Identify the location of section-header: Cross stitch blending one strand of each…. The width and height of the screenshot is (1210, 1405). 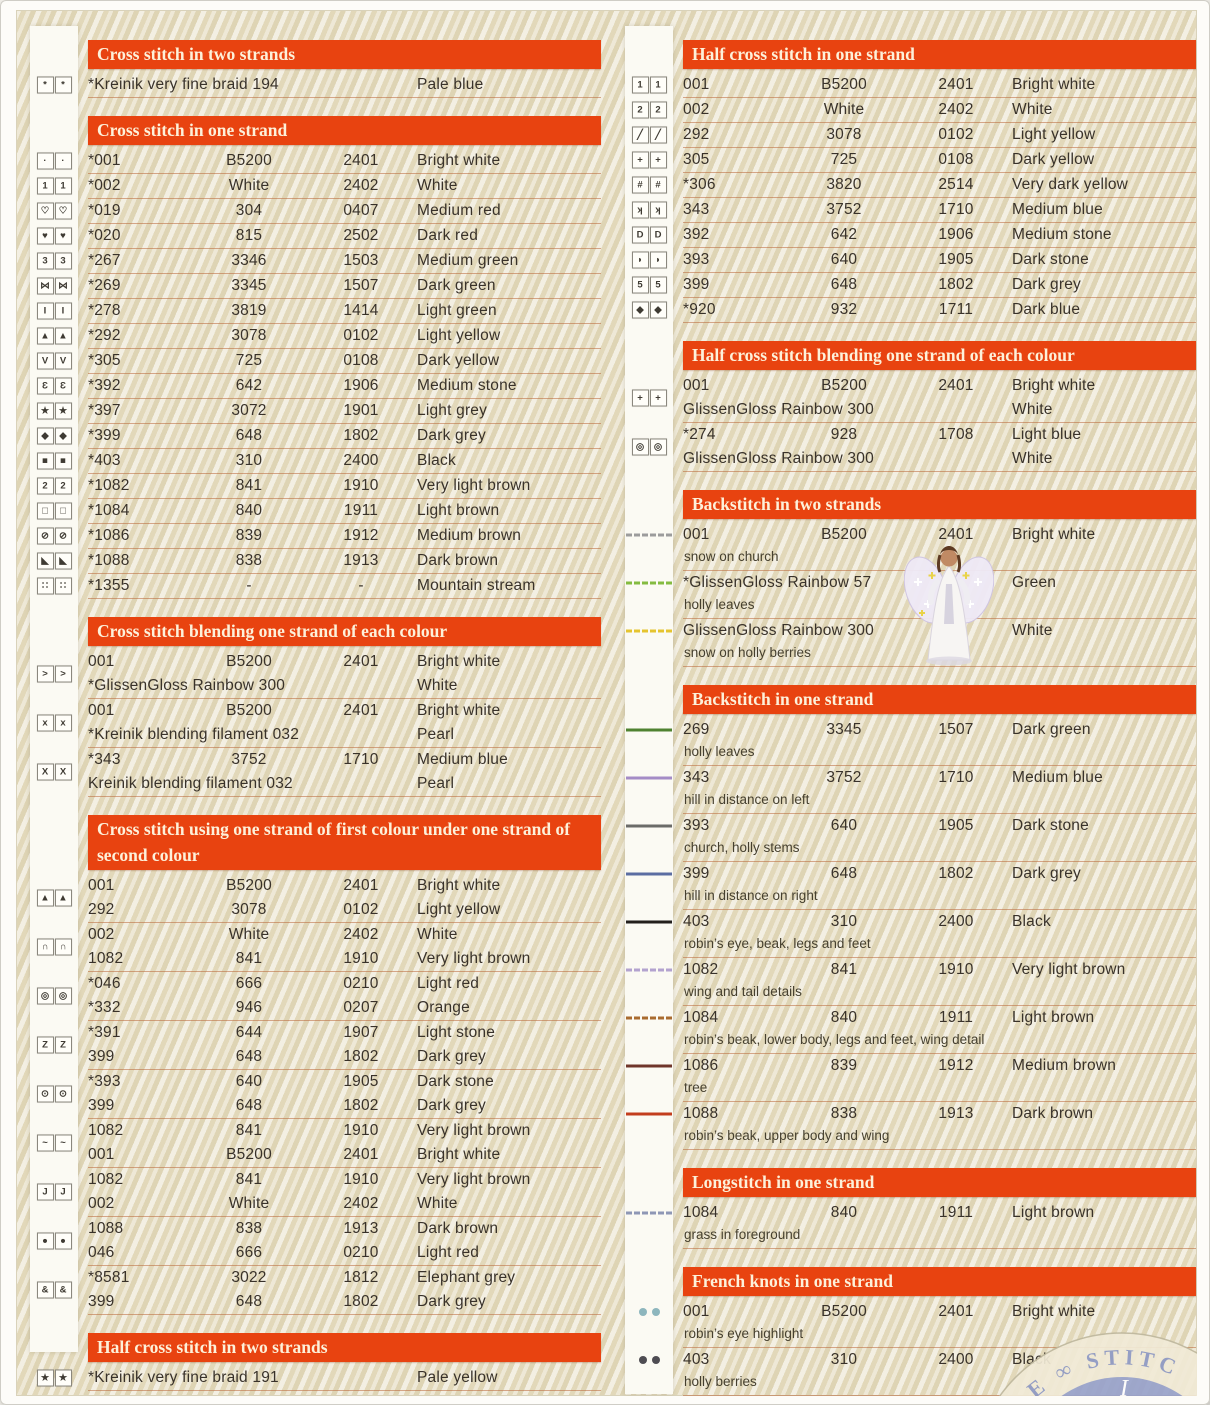
(344, 631).